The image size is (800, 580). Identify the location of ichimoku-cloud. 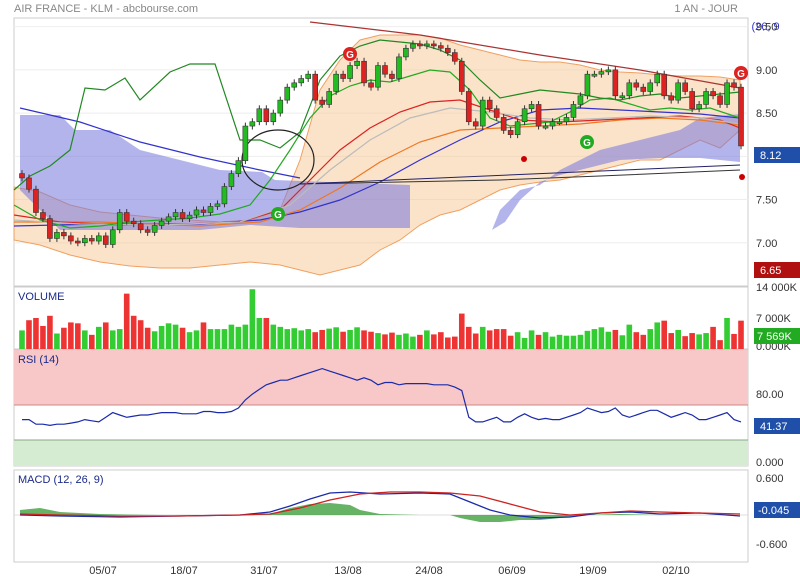
(215, 172).